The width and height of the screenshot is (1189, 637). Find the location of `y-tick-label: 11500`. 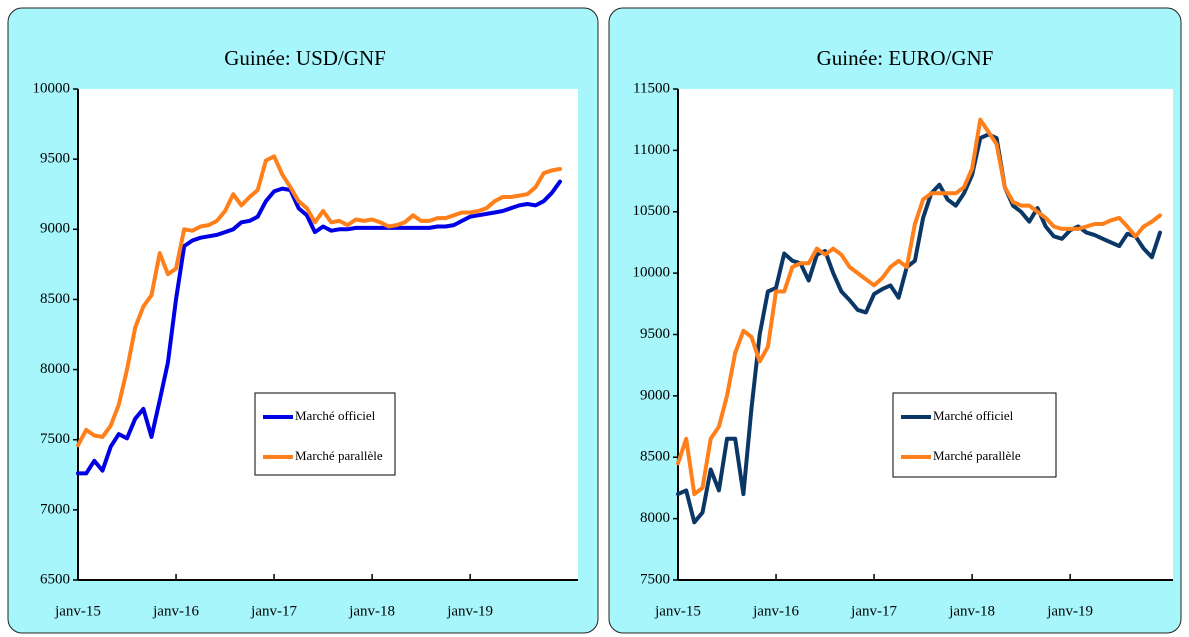

y-tick-label: 11500 is located at coordinates (651, 88).